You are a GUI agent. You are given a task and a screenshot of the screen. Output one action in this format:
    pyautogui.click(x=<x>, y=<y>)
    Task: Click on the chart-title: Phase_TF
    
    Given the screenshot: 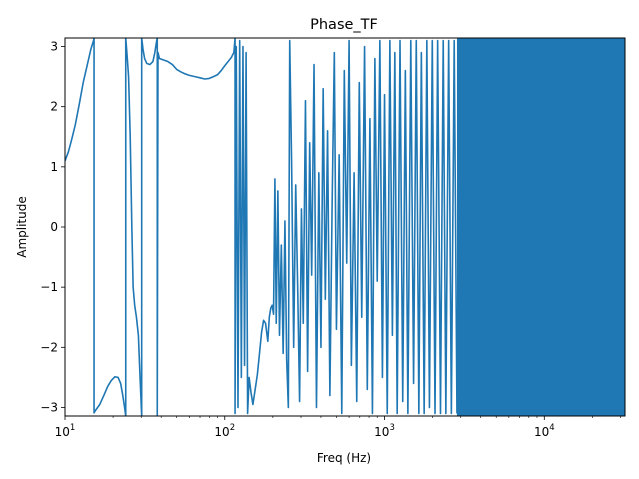 What is the action you would take?
    pyautogui.click(x=344, y=25)
    